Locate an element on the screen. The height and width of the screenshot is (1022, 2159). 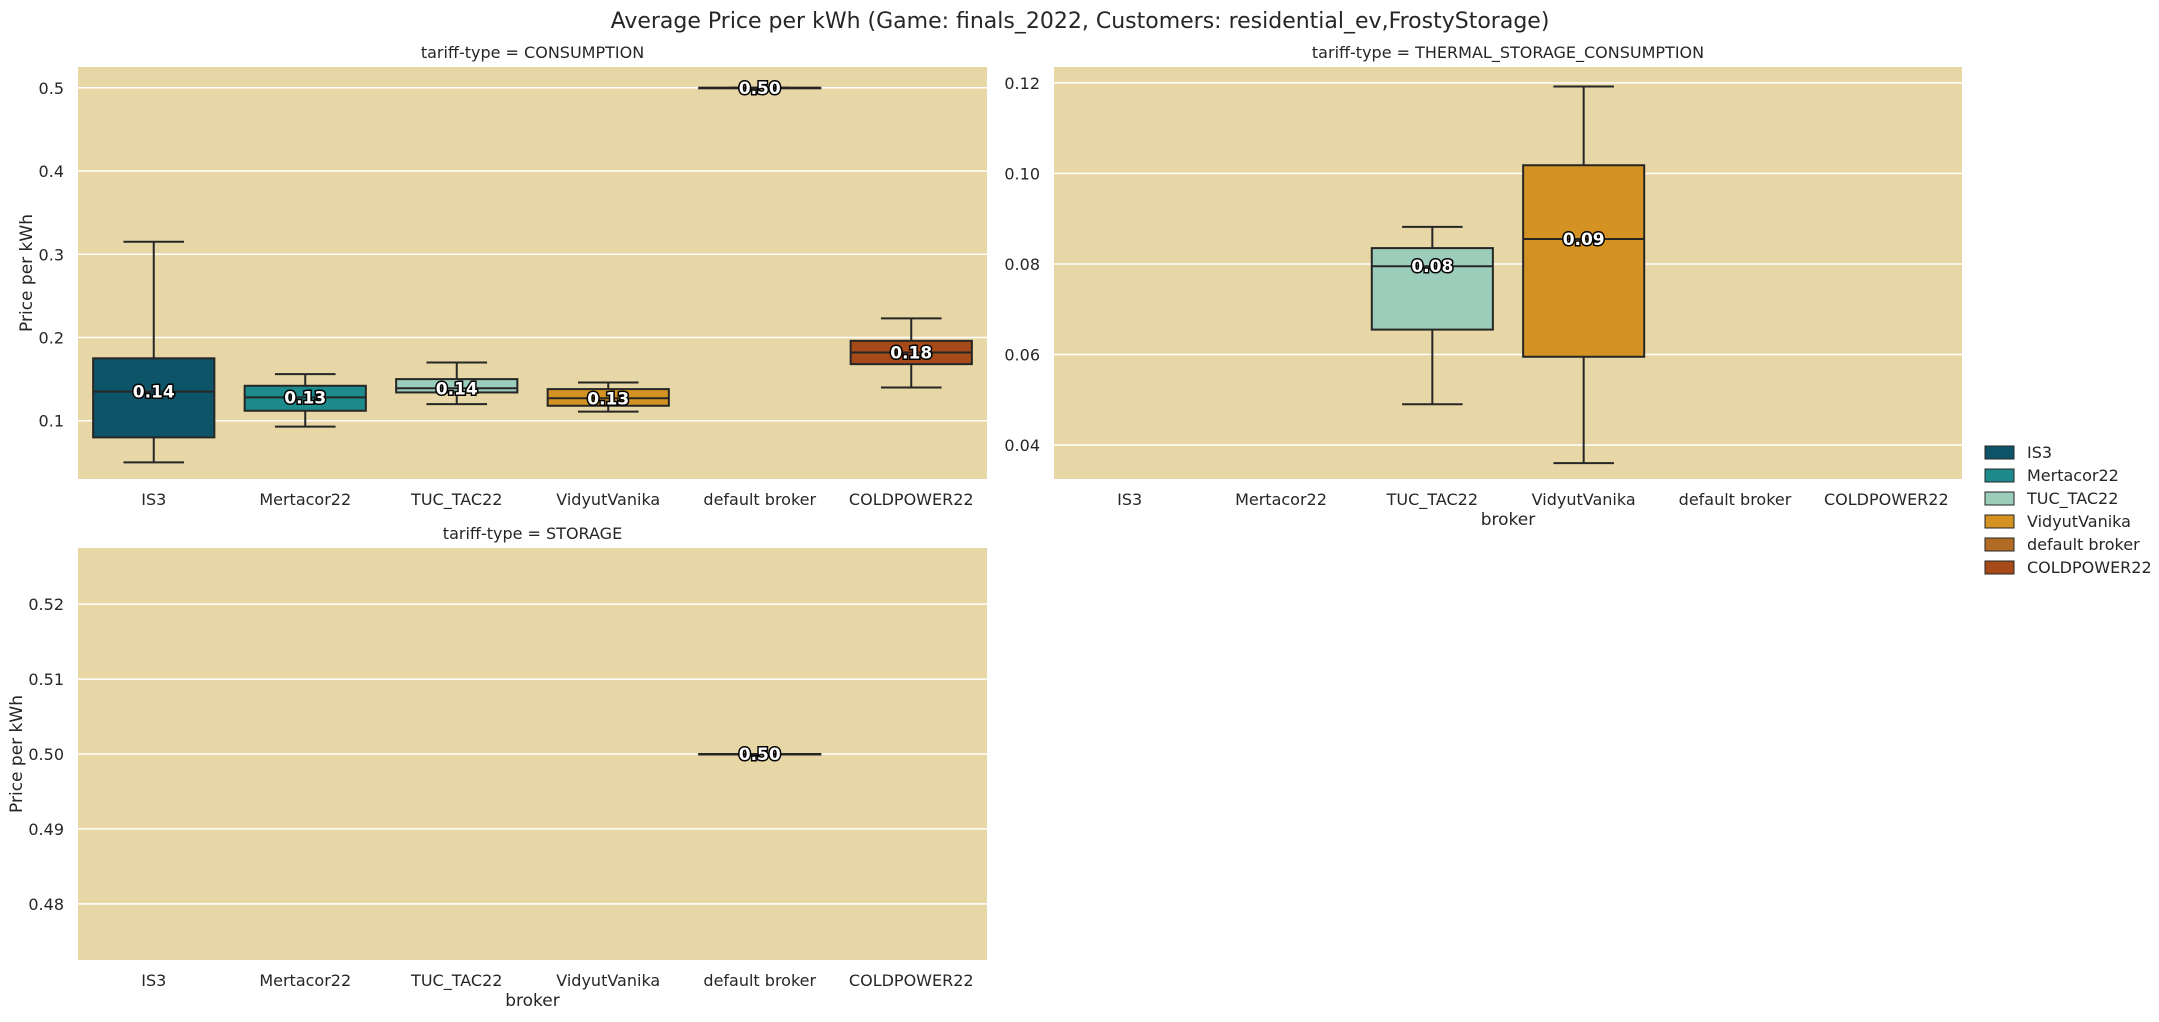
legend-item-is3: IS3 is located at coordinates (2018, 452).